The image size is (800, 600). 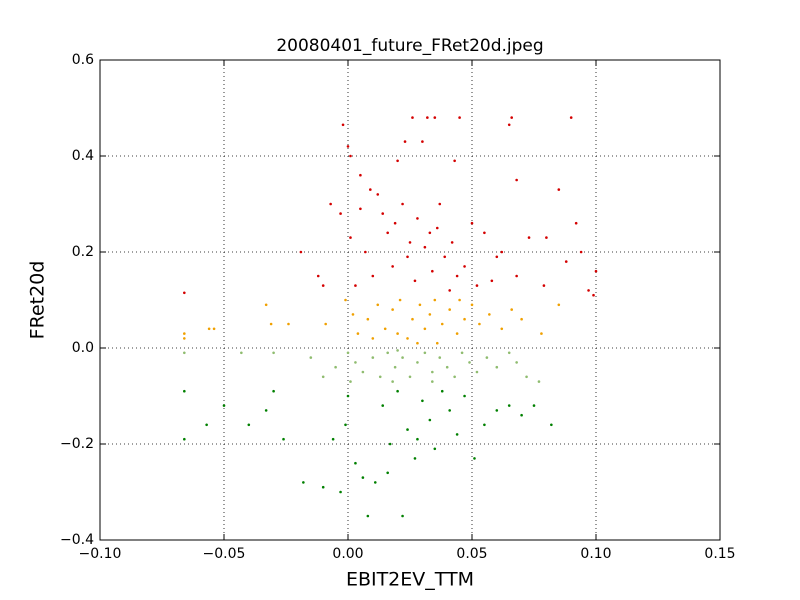 I want to click on chart-title: 20080401_future_FRet20d.jpeg, so click(x=409, y=46).